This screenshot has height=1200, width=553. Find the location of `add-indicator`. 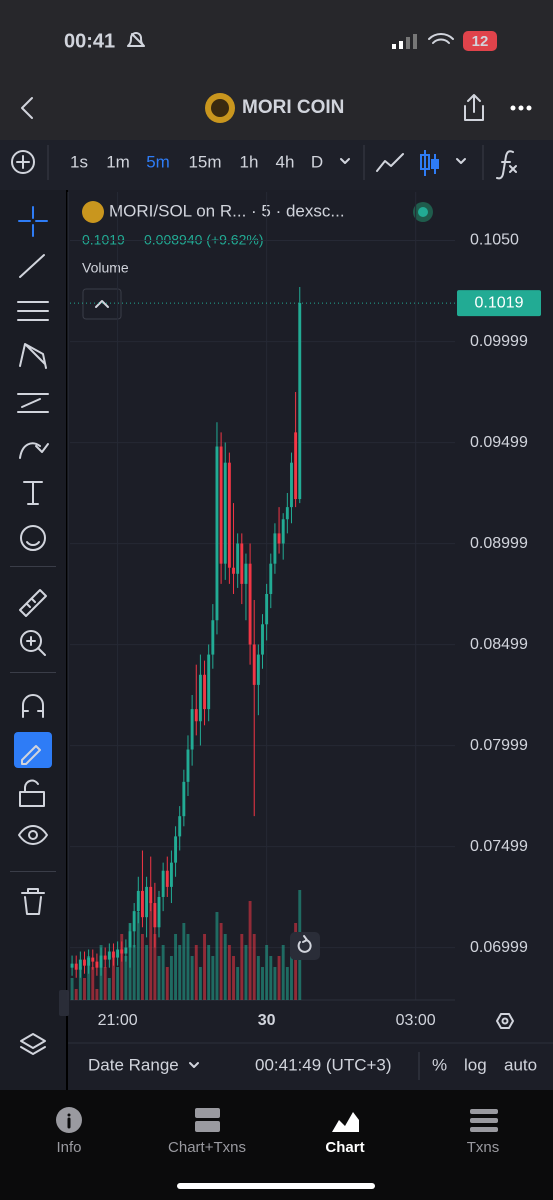

add-indicator is located at coordinates (23, 162).